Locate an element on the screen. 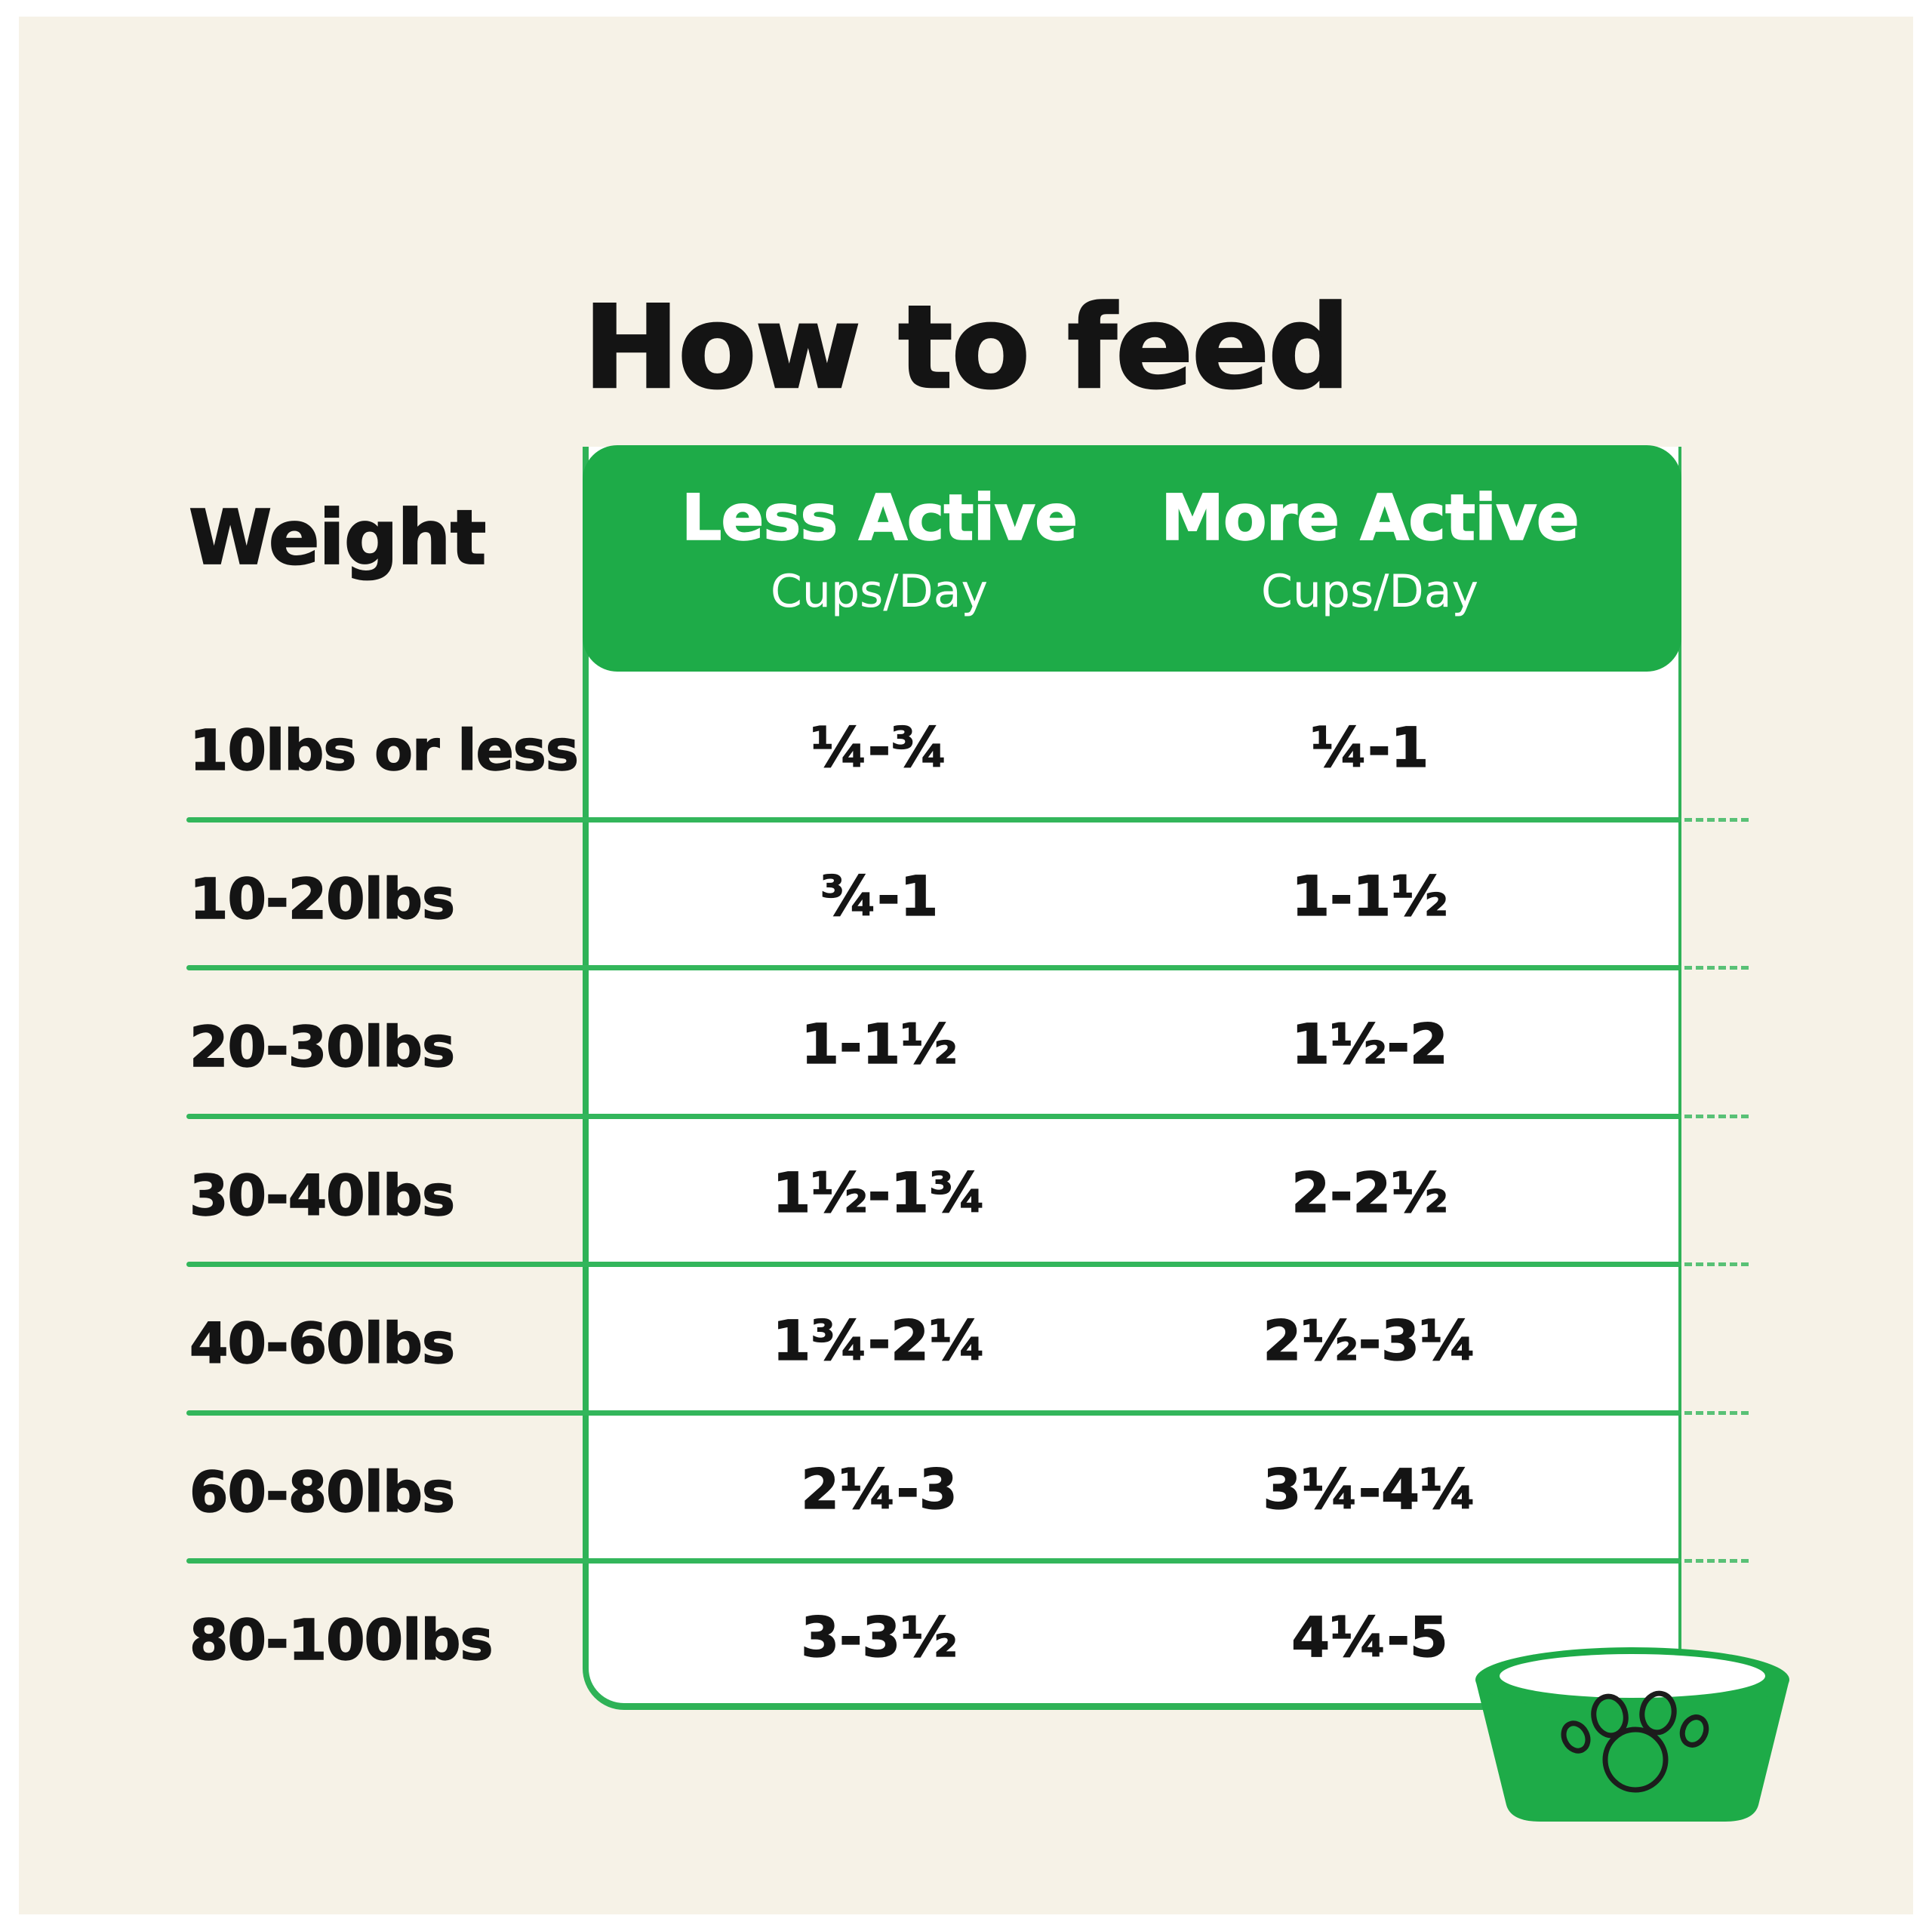 The image size is (1932, 1931). less-active-value: ¼-¾ is located at coordinates (880, 748).